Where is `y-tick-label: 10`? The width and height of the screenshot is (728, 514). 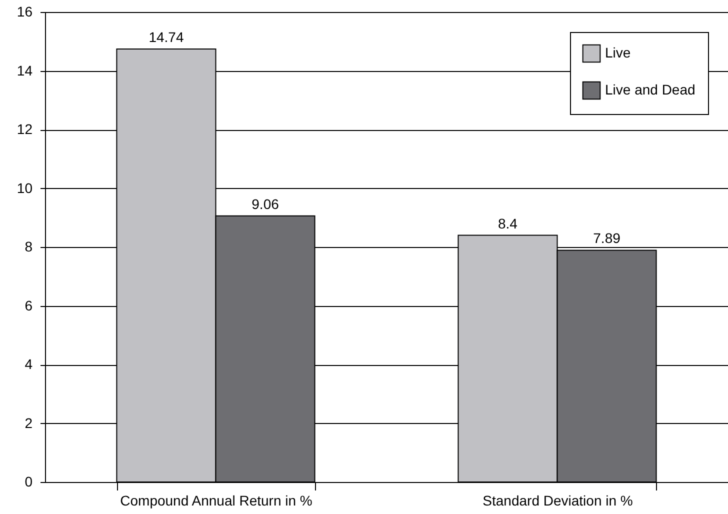
y-tick-label: 10 is located at coordinates (24, 188).